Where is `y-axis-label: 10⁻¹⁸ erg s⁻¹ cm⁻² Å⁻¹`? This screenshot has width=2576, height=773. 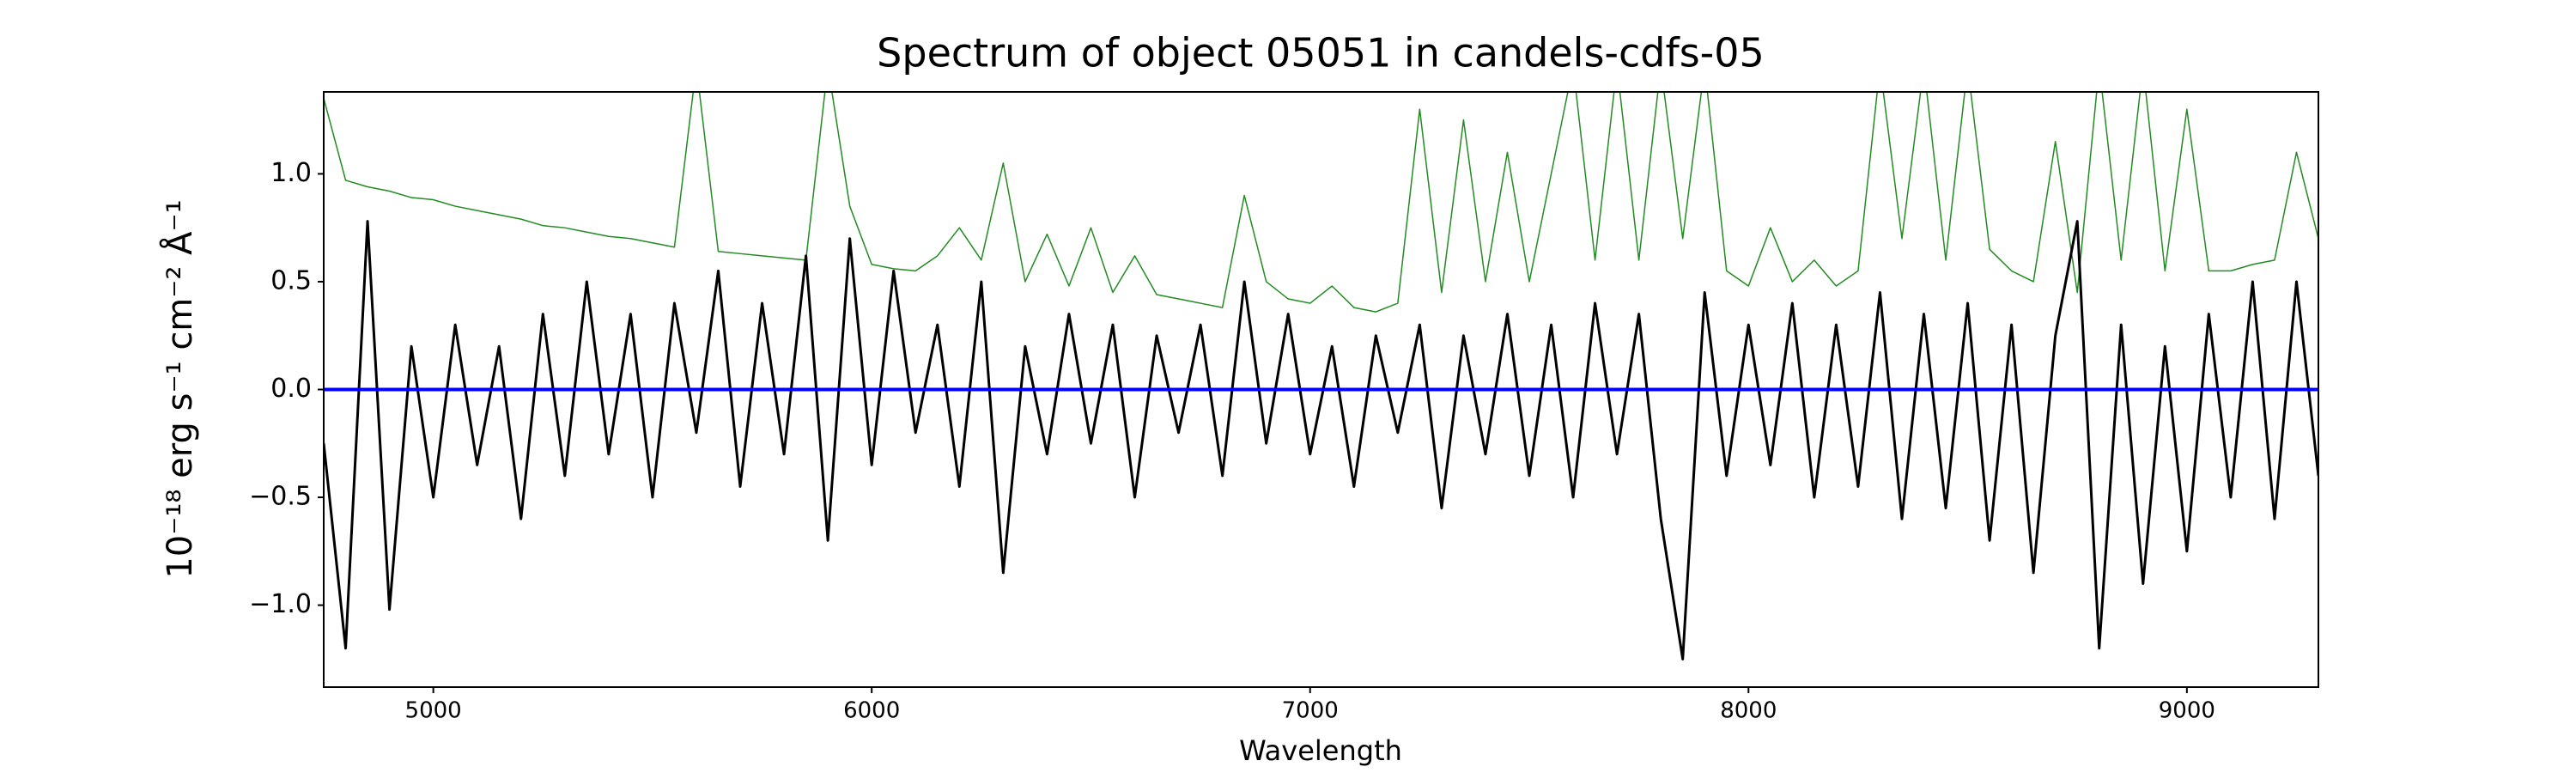
y-axis-label: 10⁻¹⁸ erg s⁻¹ cm⁻² Å⁻¹ is located at coordinates (180, 388).